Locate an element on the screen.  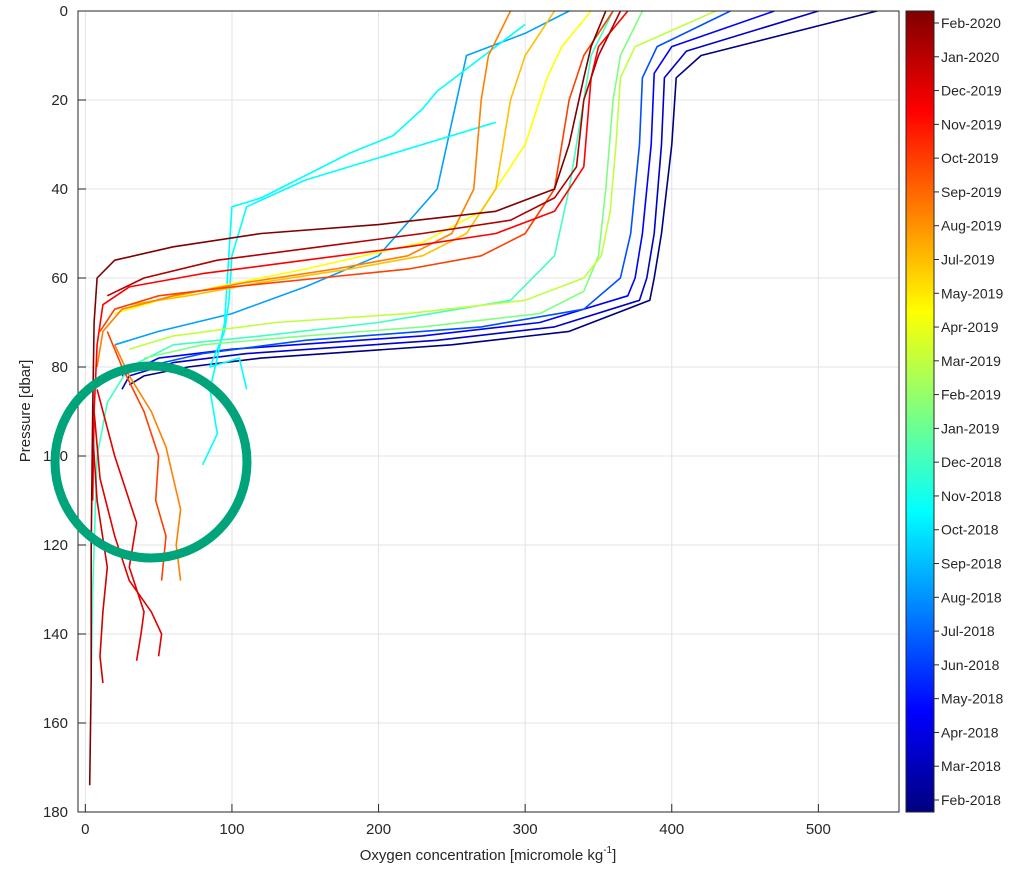
colorbar-label: Nov-2019 is located at coordinates (971, 124).